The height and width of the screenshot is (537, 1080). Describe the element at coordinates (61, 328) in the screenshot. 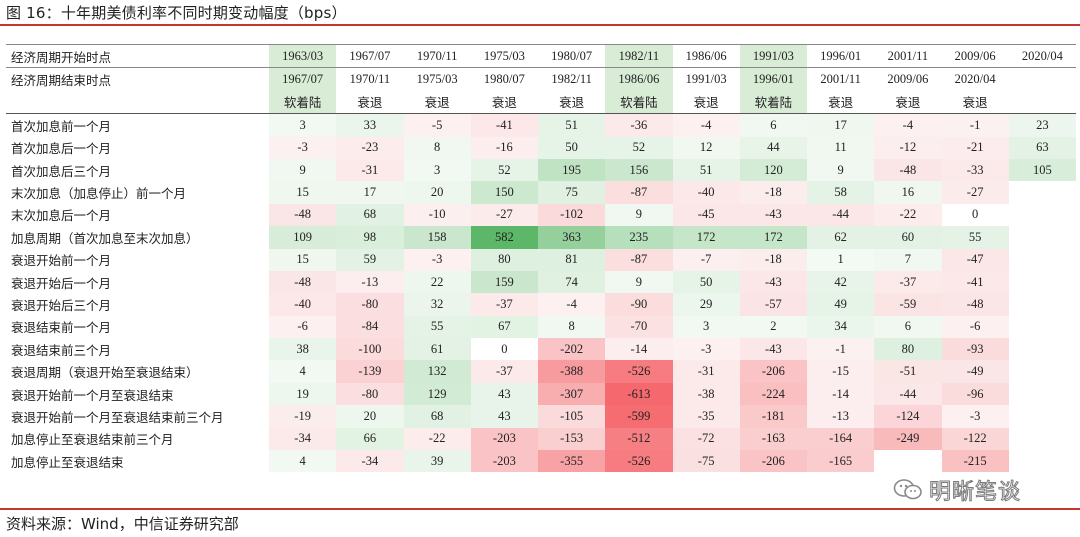

I see `row-label: 衰退结束前一个月` at that location.